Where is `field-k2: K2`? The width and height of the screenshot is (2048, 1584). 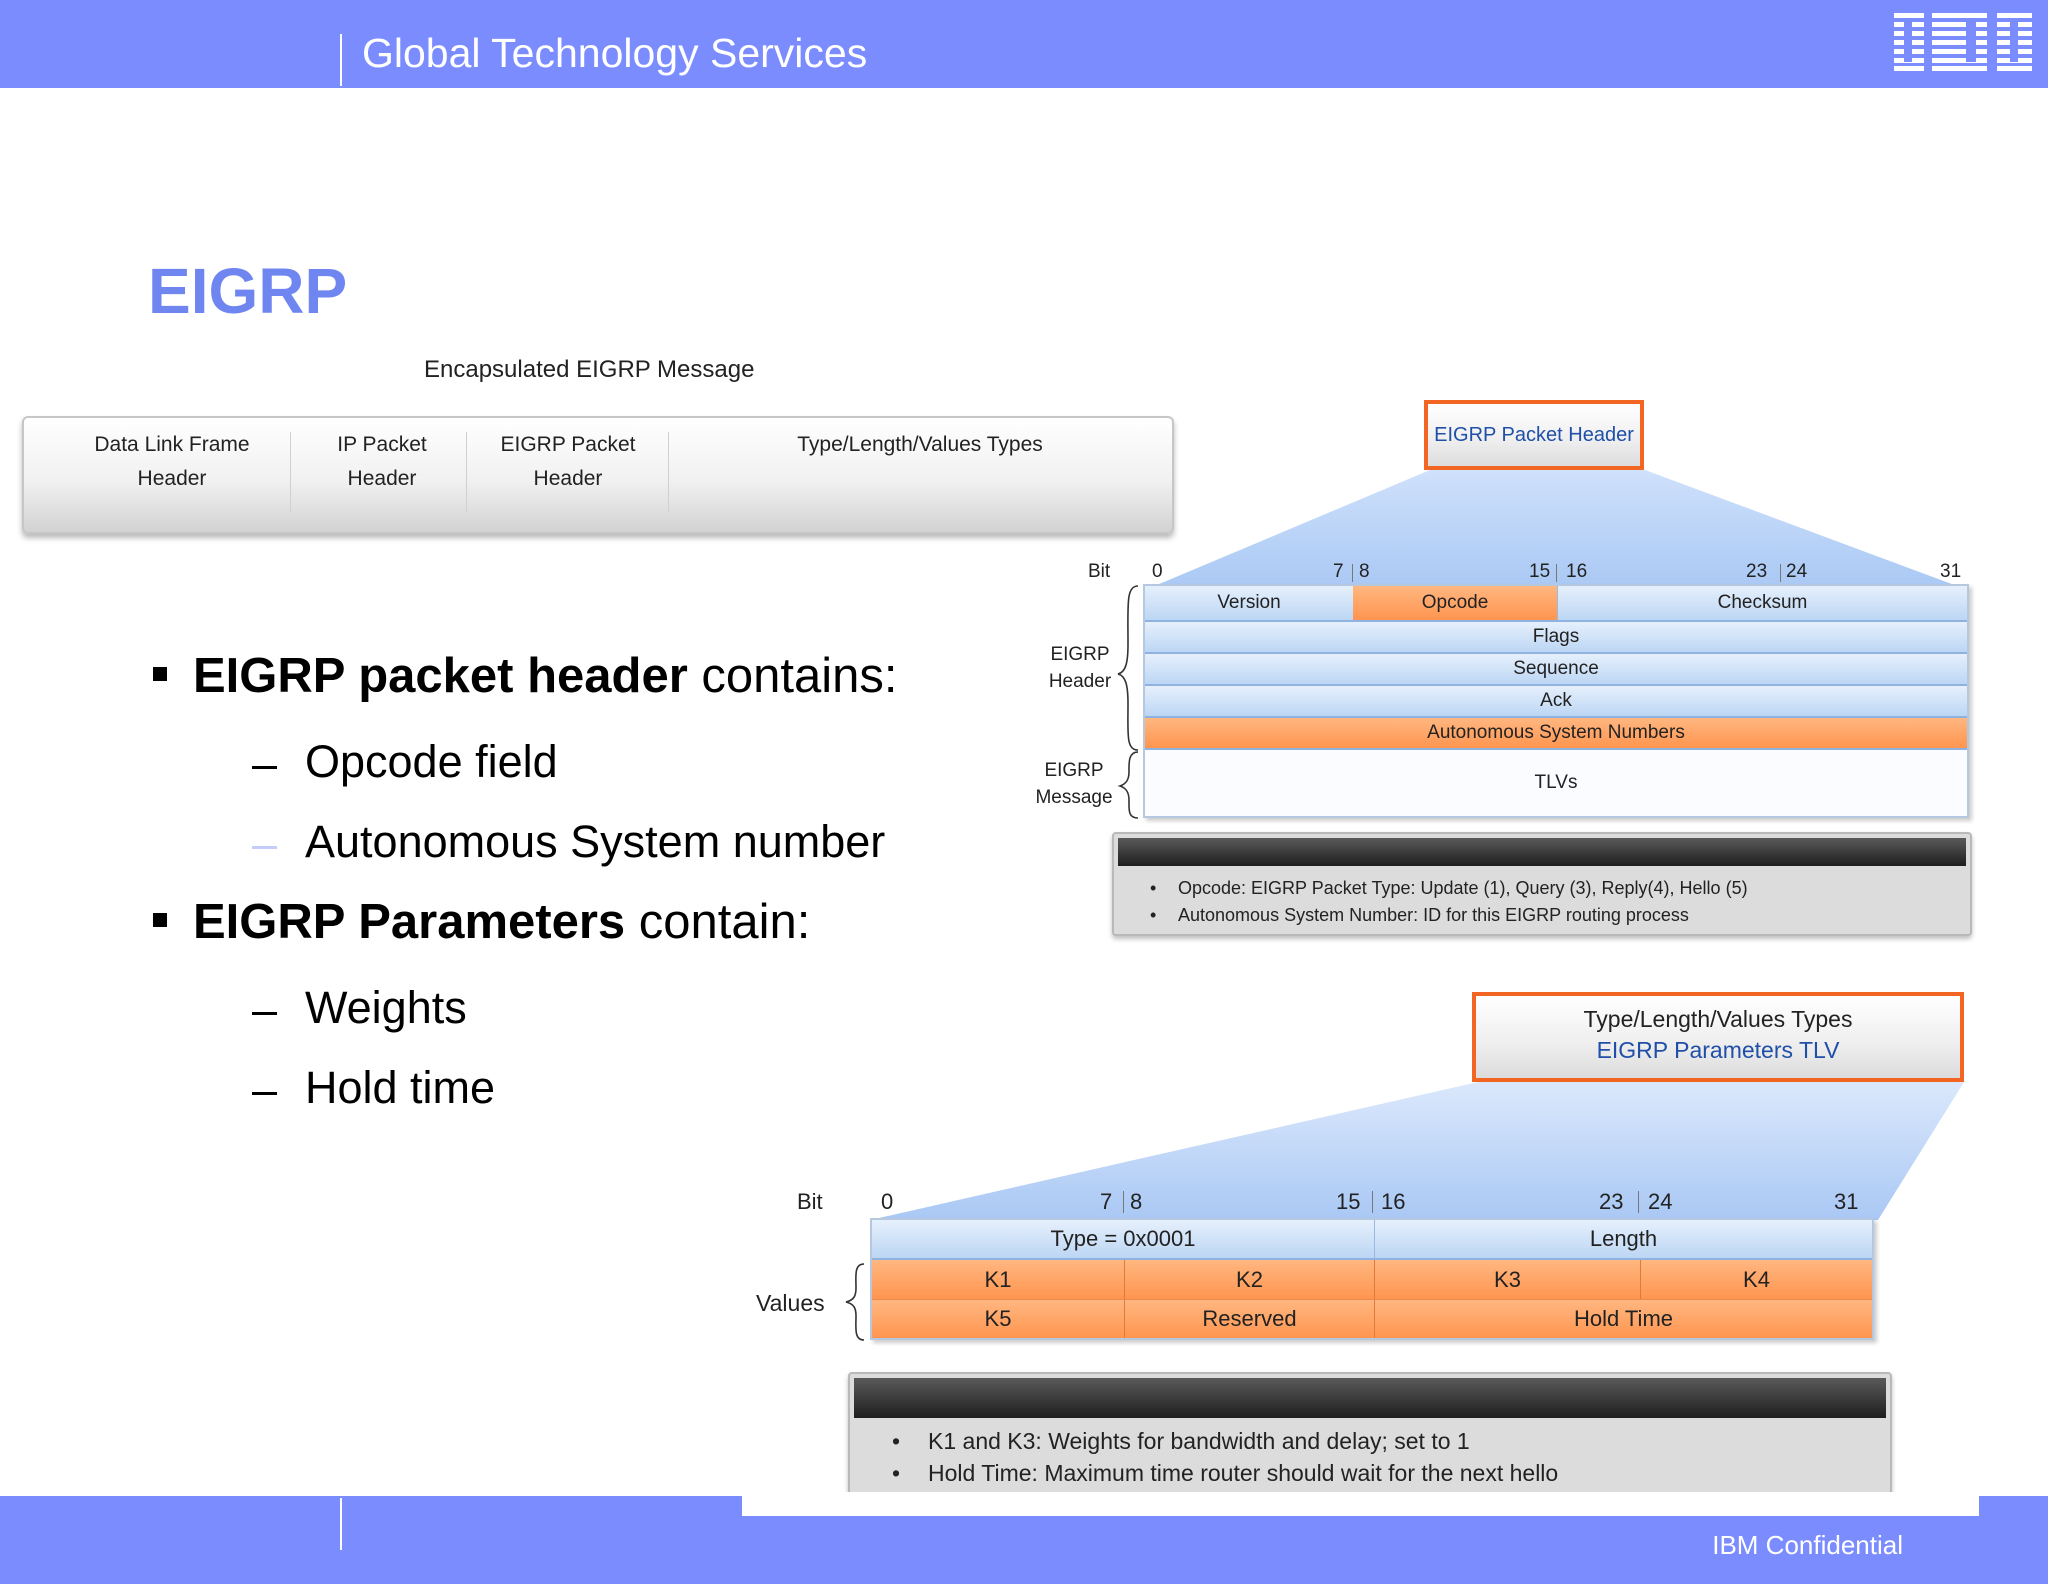
field-k2: K2 is located at coordinates (1249, 1279).